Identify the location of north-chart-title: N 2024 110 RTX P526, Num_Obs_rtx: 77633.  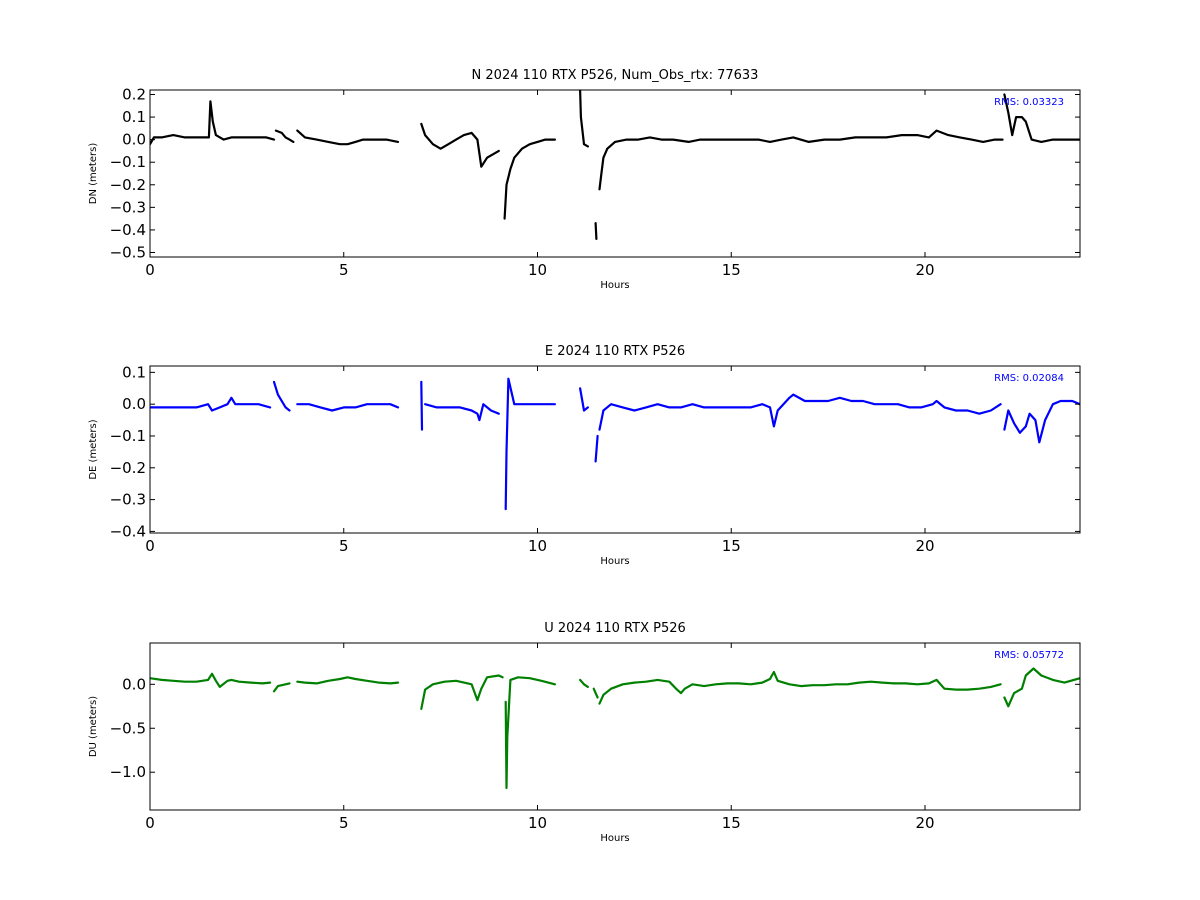
(615, 75).